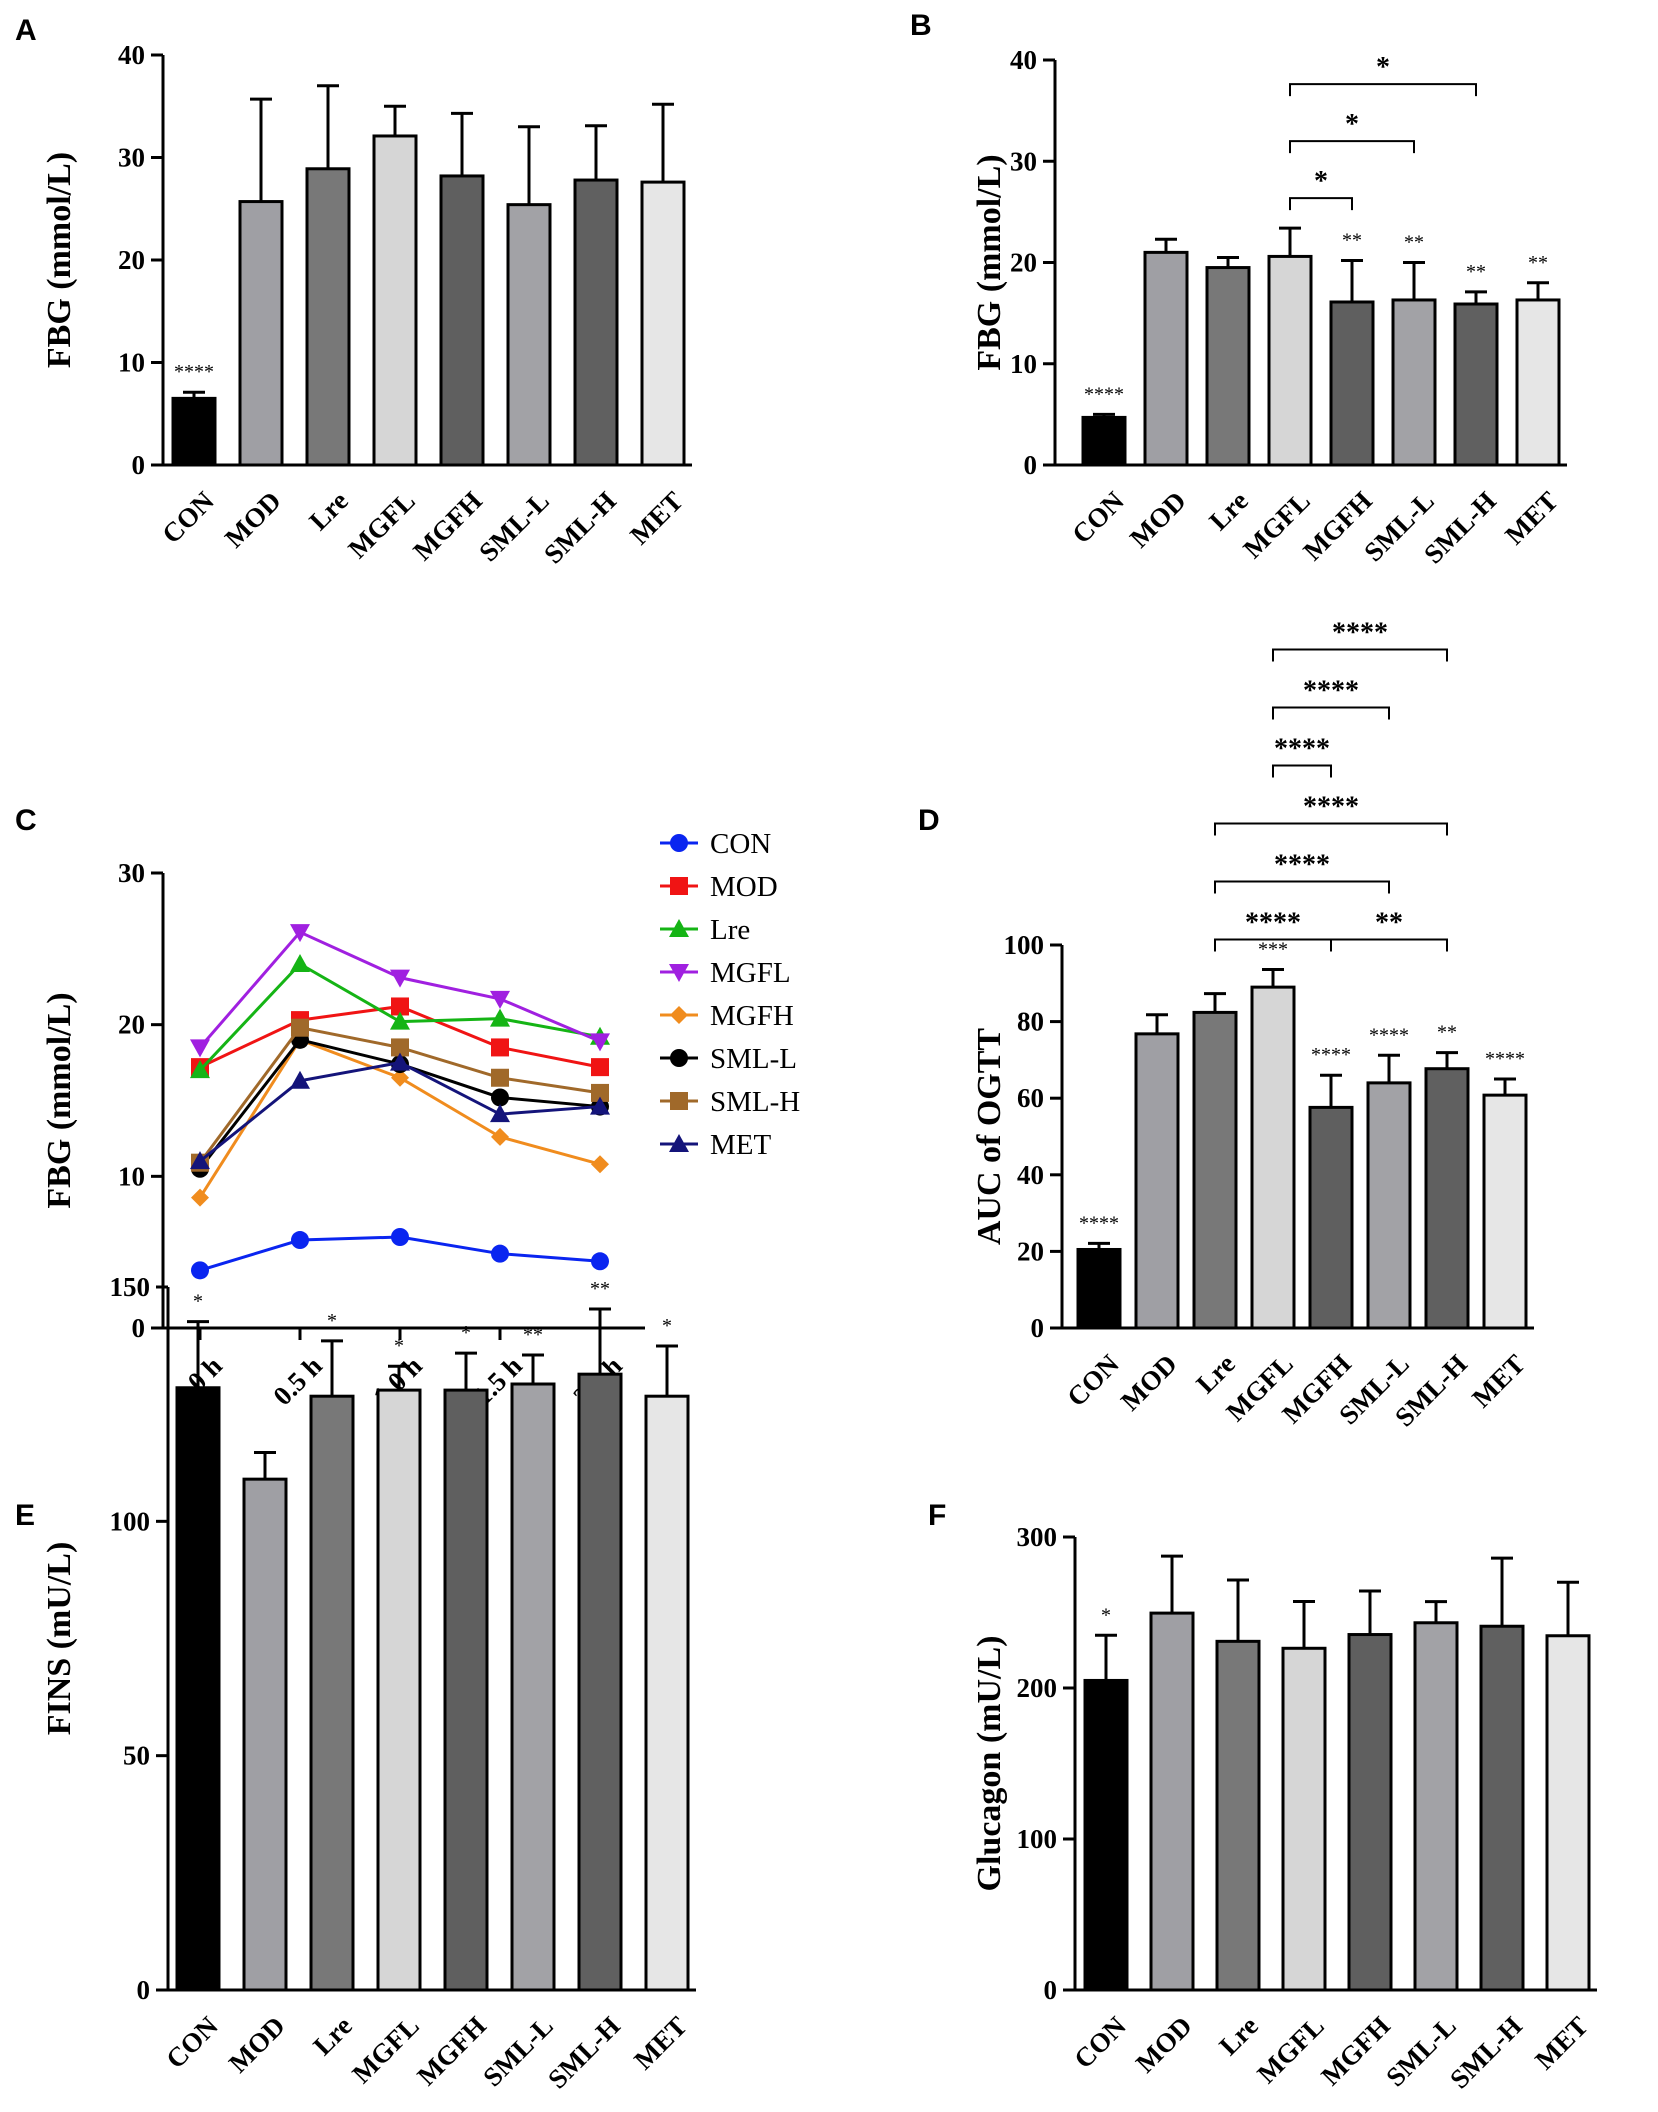 The width and height of the screenshot is (1658, 2112). Describe the element at coordinates (332, 1321) in the screenshot. I see `sig-marker-lre: *` at that location.